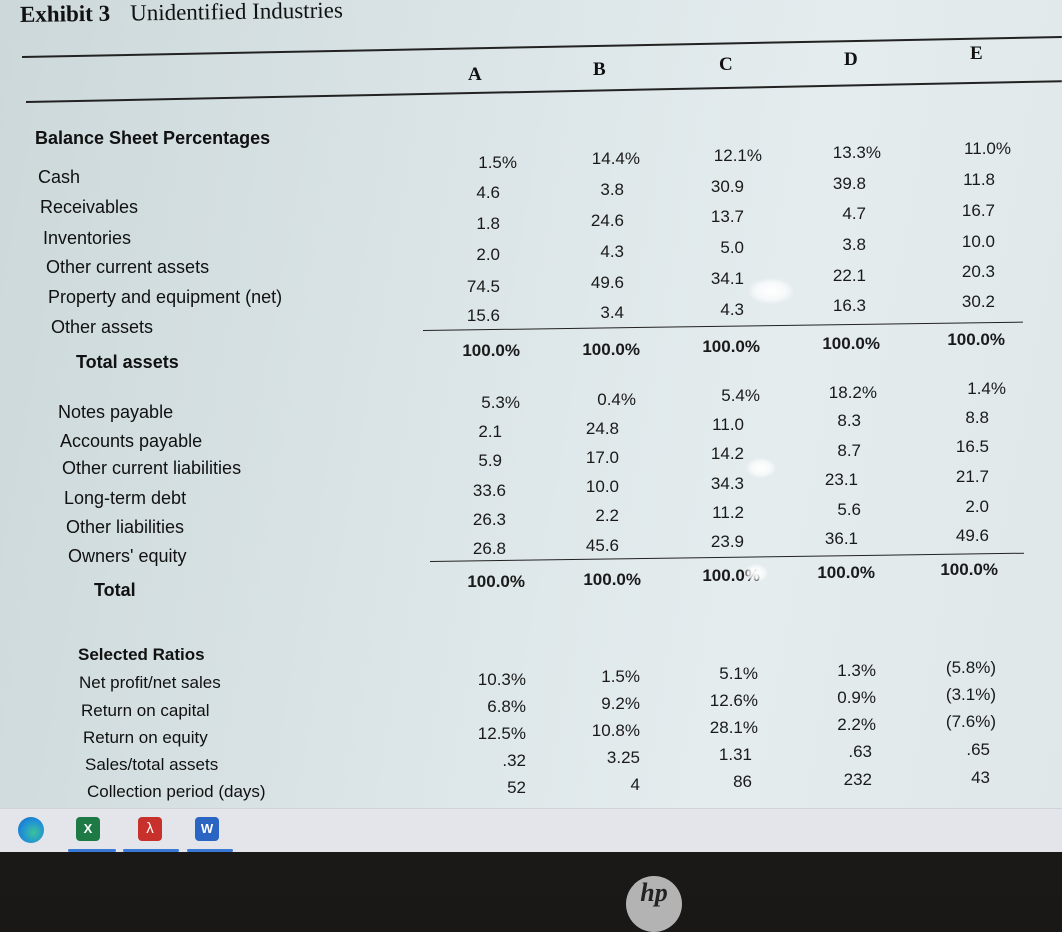 Image resolution: width=1062 pixels, height=932 pixels. What do you see at coordinates (125, 498) in the screenshot?
I see `row-label-long-term-debt: Long-term debt` at bounding box center [125, 498].